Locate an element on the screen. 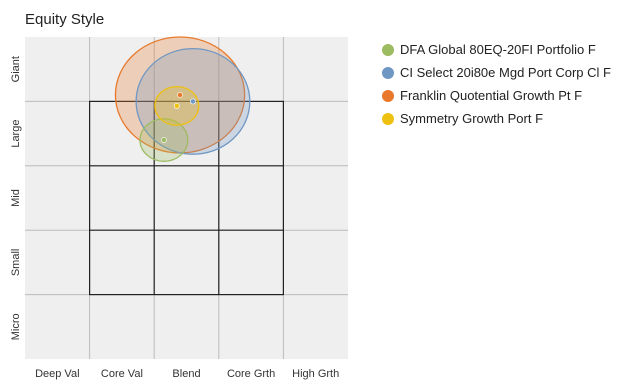  x-tick-label: Core Val is located at coordinates (122, 374).